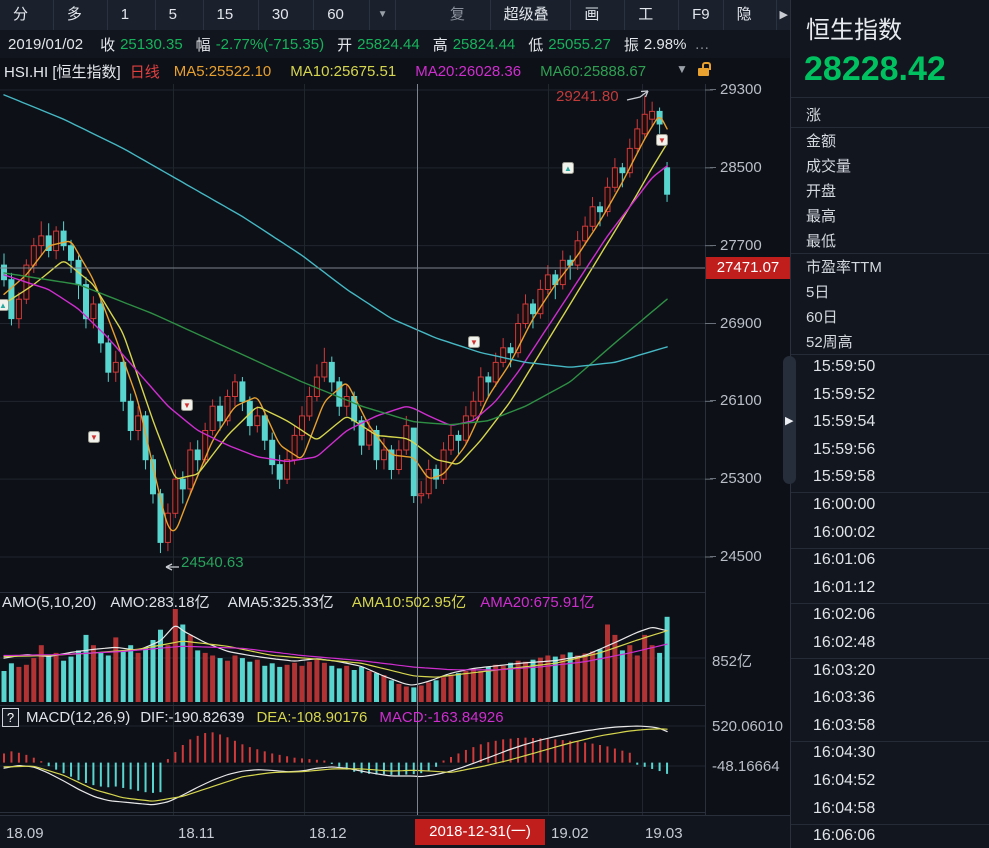  Describe the element at coordinates (818, 292) in the screenshot. I see `row-5day: 5日` at that location.